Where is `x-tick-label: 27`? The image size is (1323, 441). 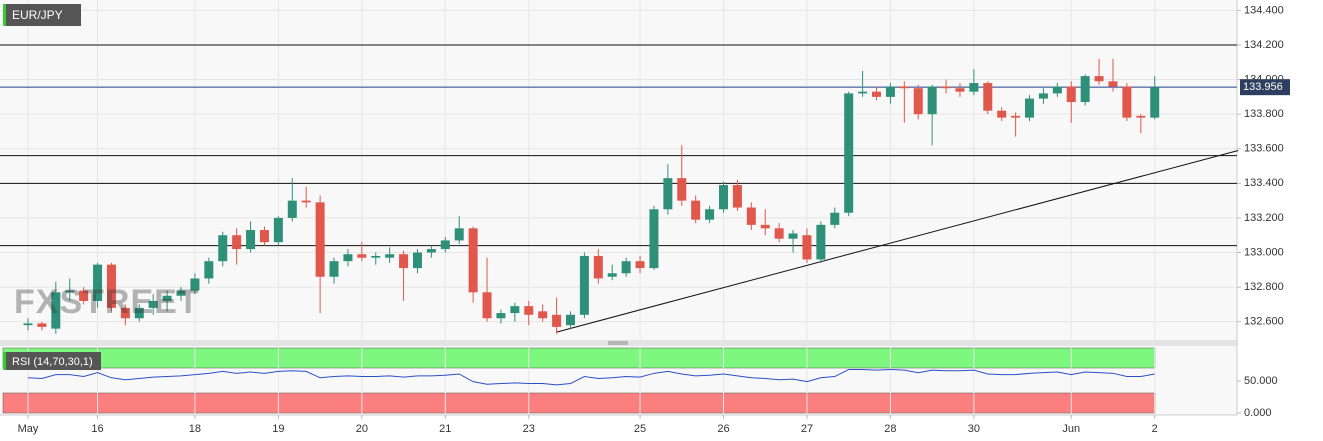
x-tick-label: 27 is located at coordinates (807, 429).